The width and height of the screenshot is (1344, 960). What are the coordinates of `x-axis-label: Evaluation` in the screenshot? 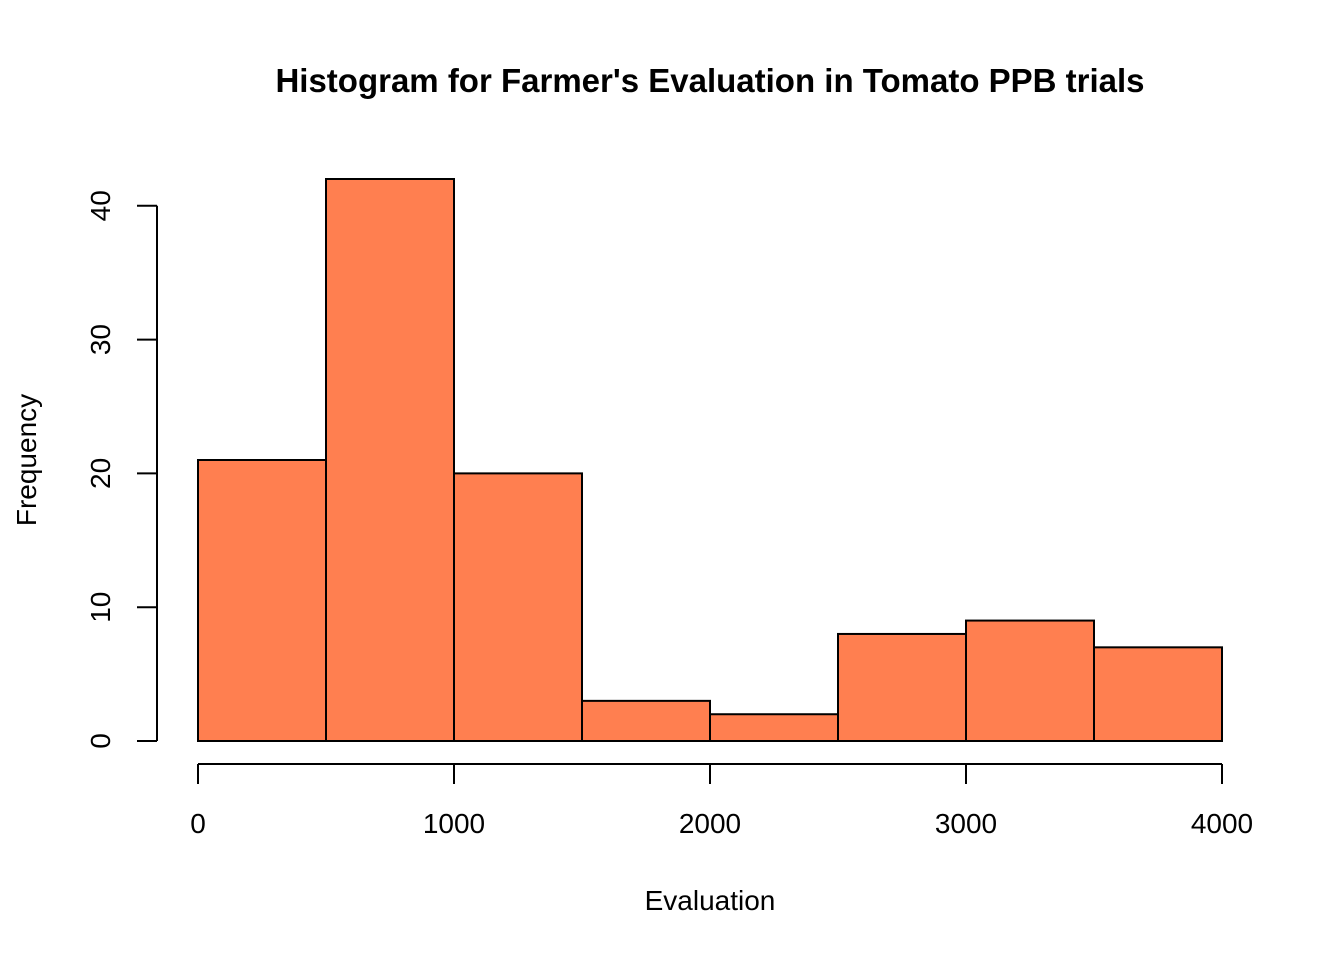 It's located at (710, 900).